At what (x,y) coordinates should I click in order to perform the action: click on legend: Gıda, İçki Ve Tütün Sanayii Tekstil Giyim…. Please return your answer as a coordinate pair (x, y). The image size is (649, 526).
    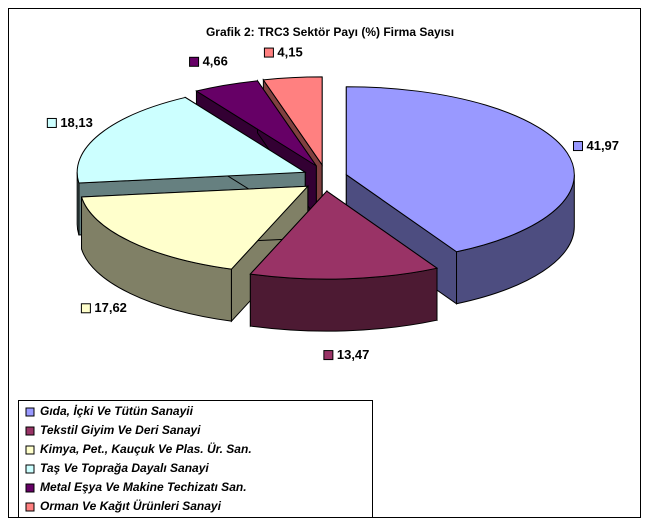
    Looking at the image, I should click on (138, 458).